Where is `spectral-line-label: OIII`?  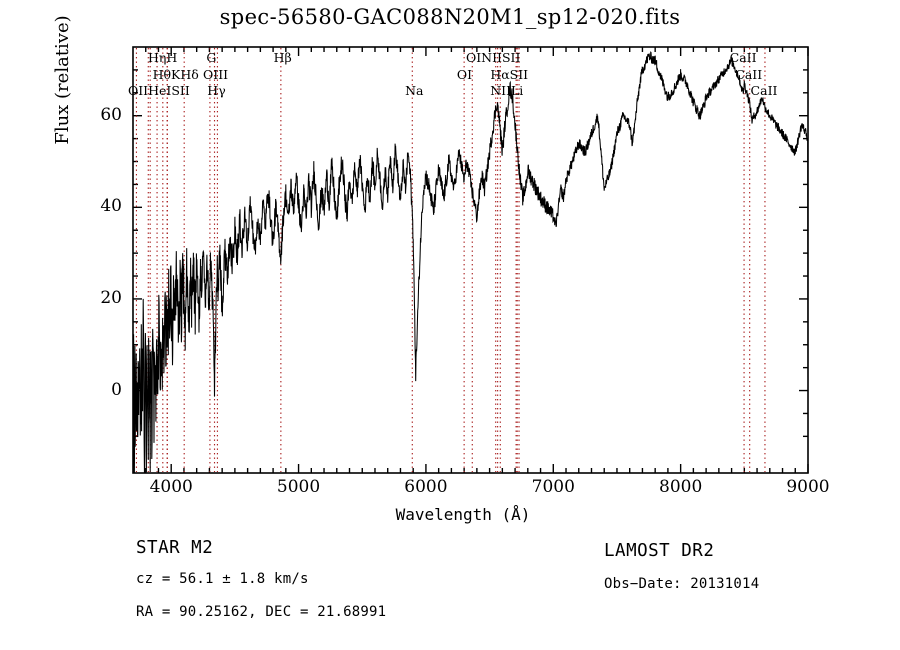
spectral-line-label: OIII is located at coordinates (216, 74).